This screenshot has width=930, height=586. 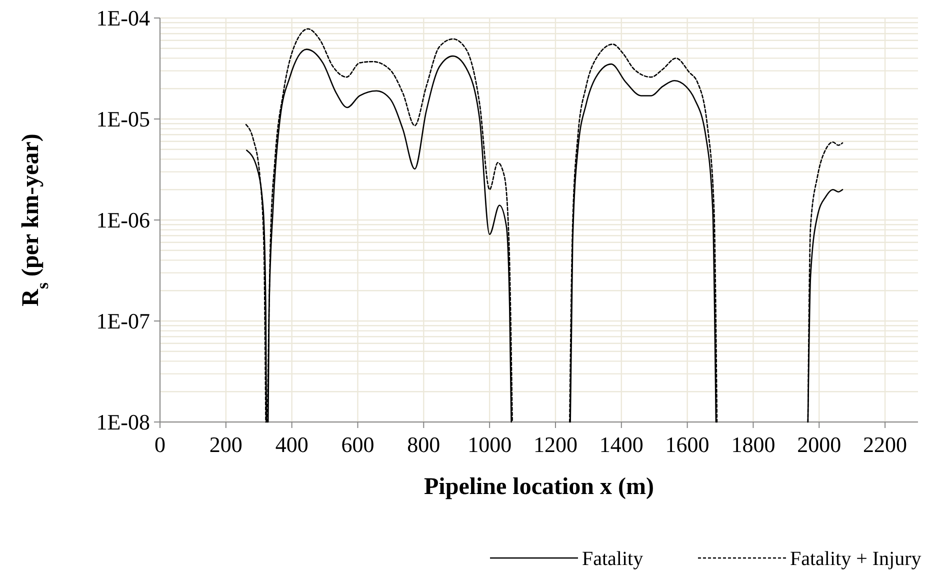 I want to click on x-tick-label: 200, so click(x=225, y=444).